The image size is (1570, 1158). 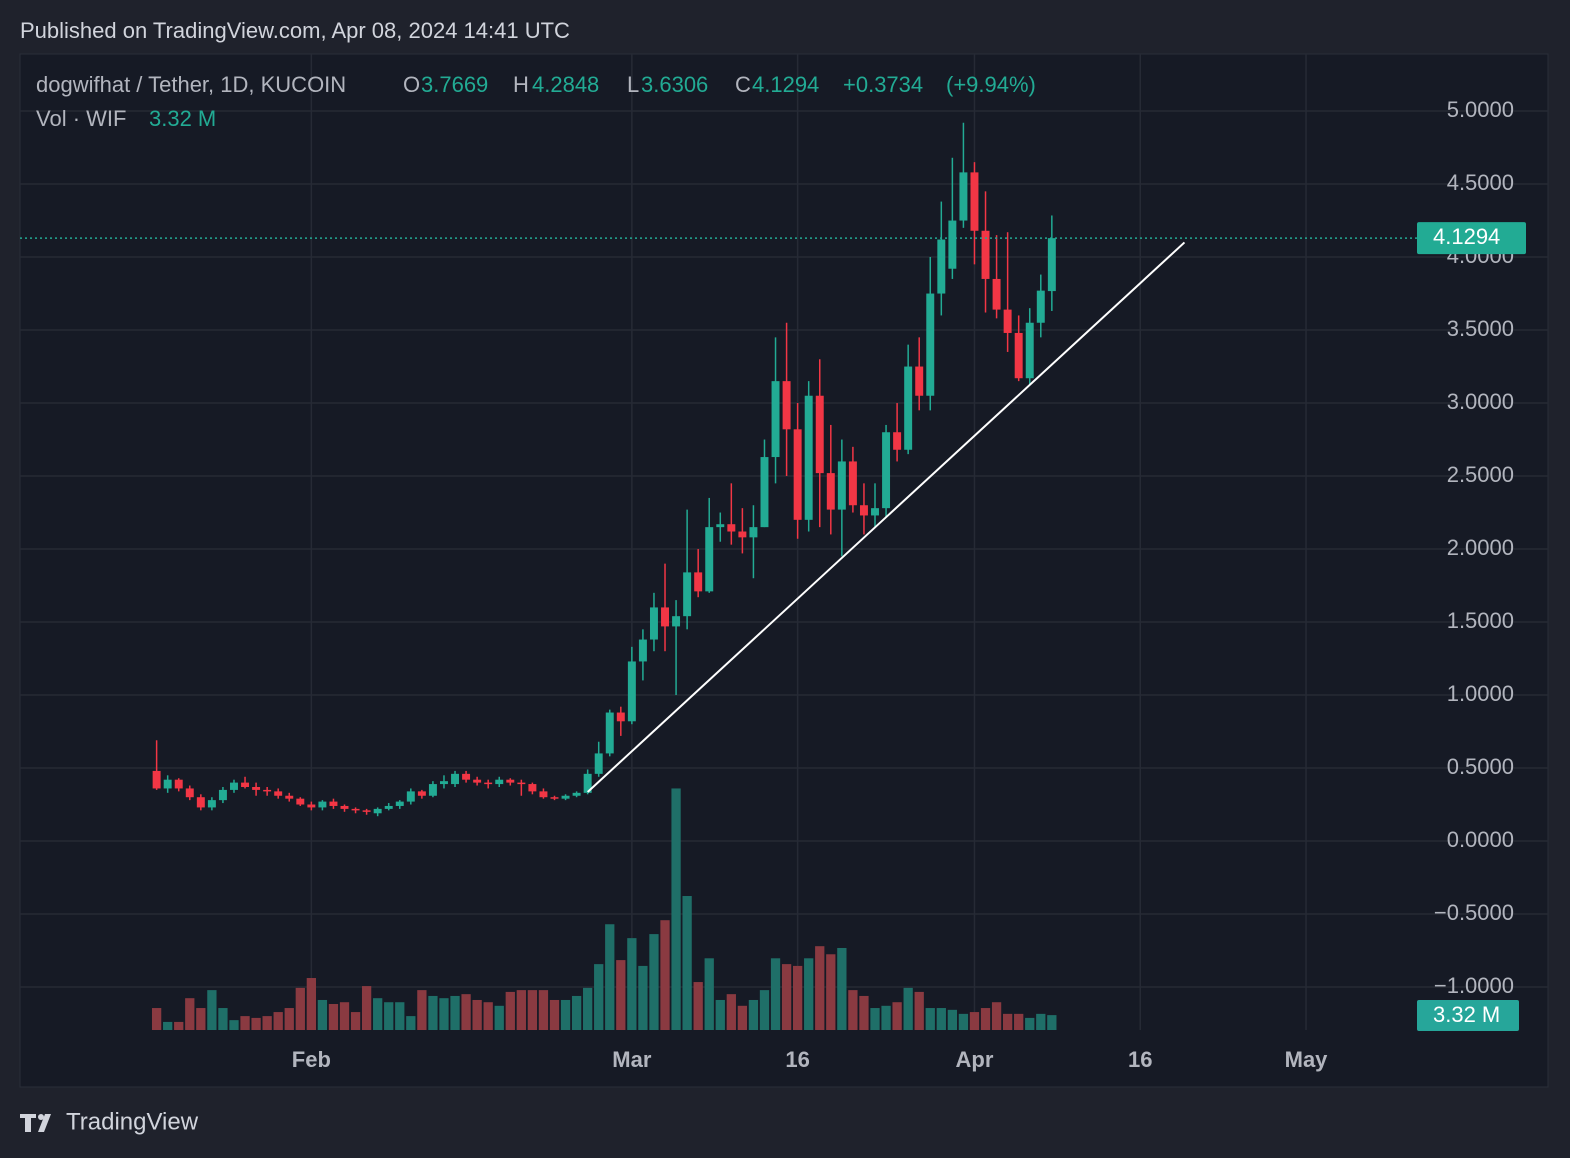 I want to click on price-change-percent: (+9.94%), so click(x=991, y=84).